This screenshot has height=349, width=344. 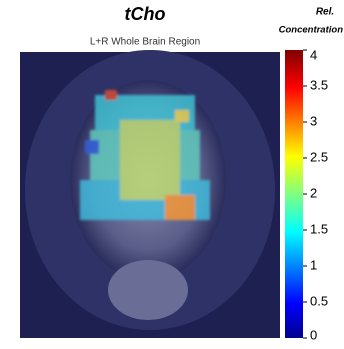 I want to click on colorbar-label: Rel., so click(x=325, y=12).